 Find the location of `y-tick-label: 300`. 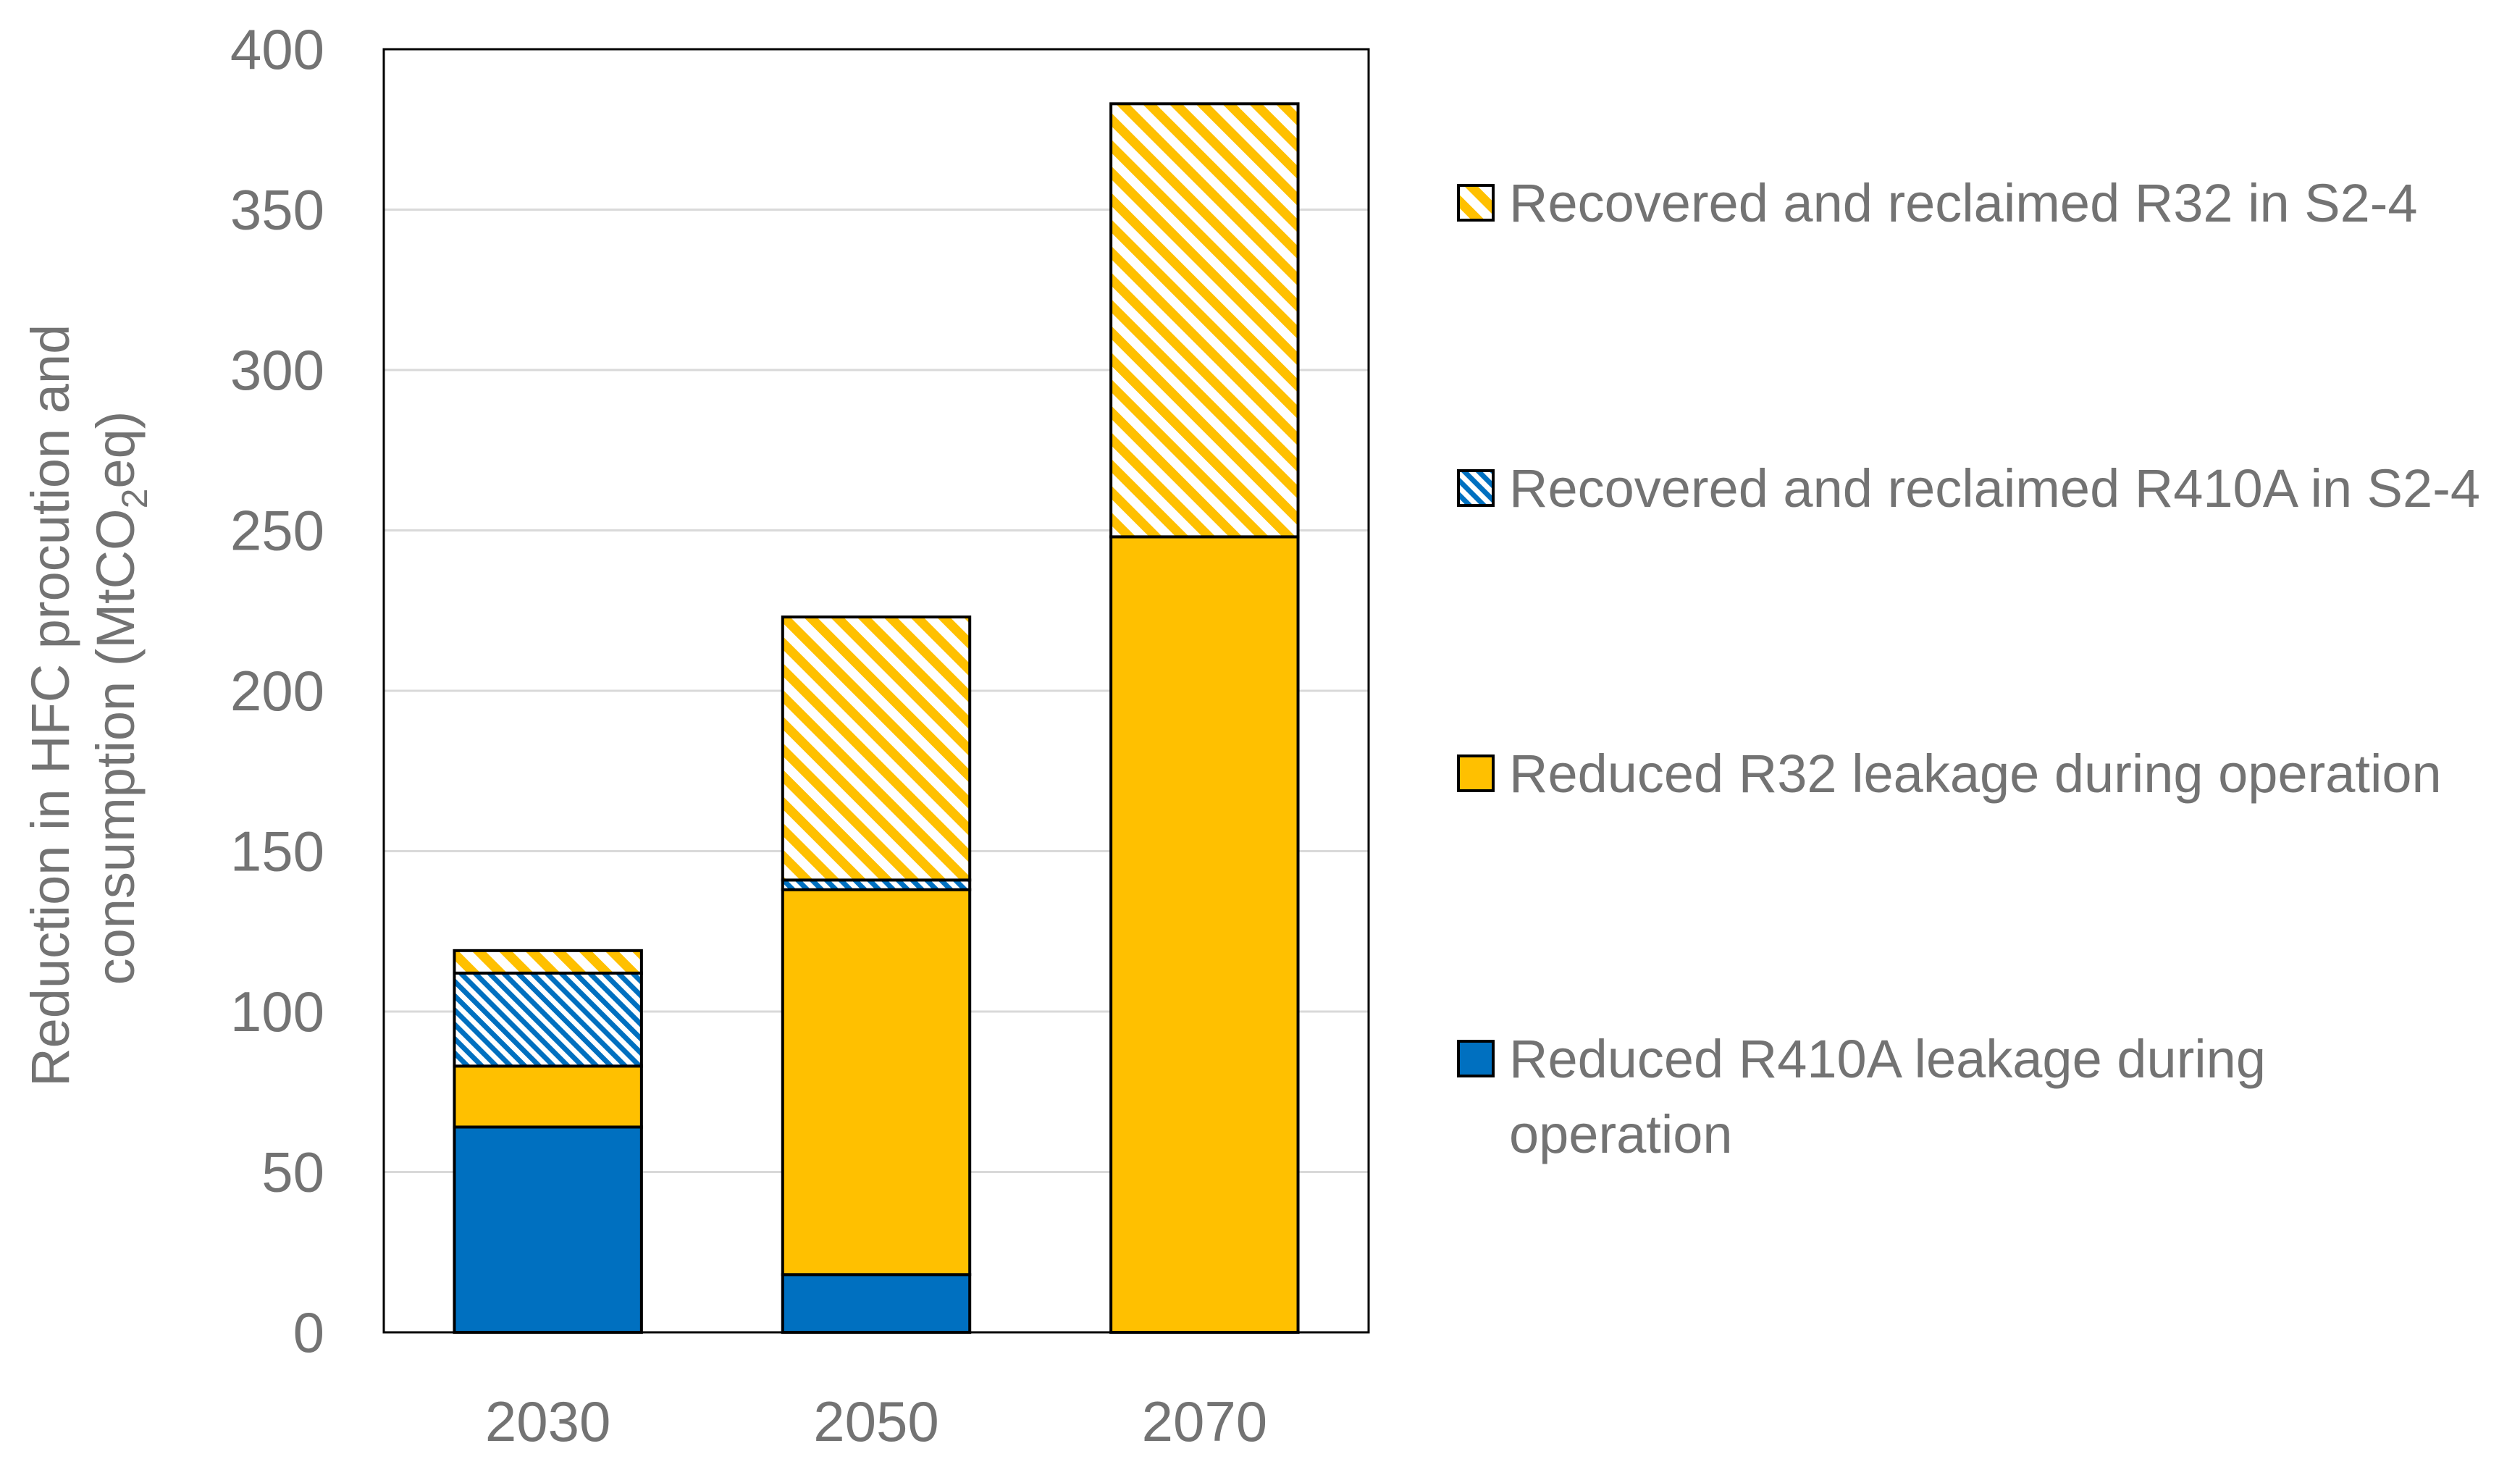

y-tick-label: 300 is located at coordinates (277, 370).